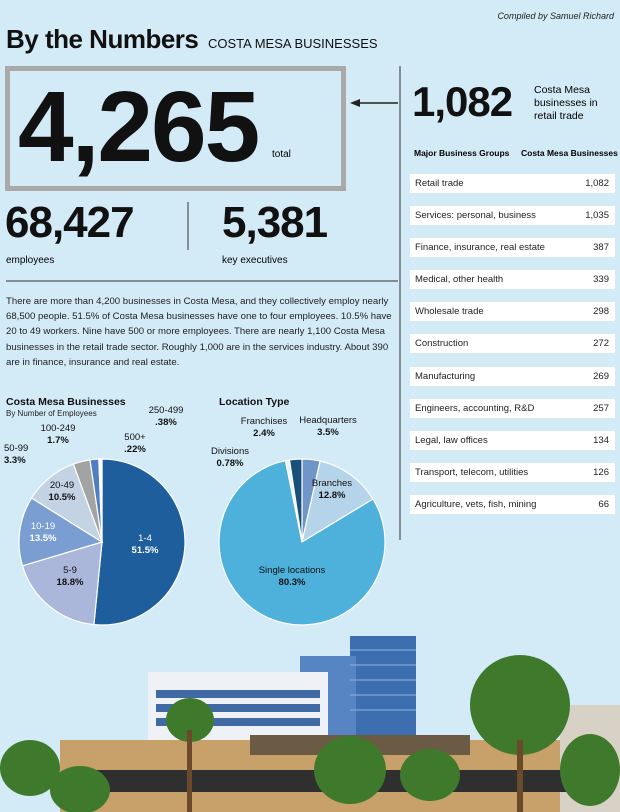  What do you see at coordinates (597, 183) in the screenshot?
I see `table-value: 1,082` at bounding box center [597, 183].